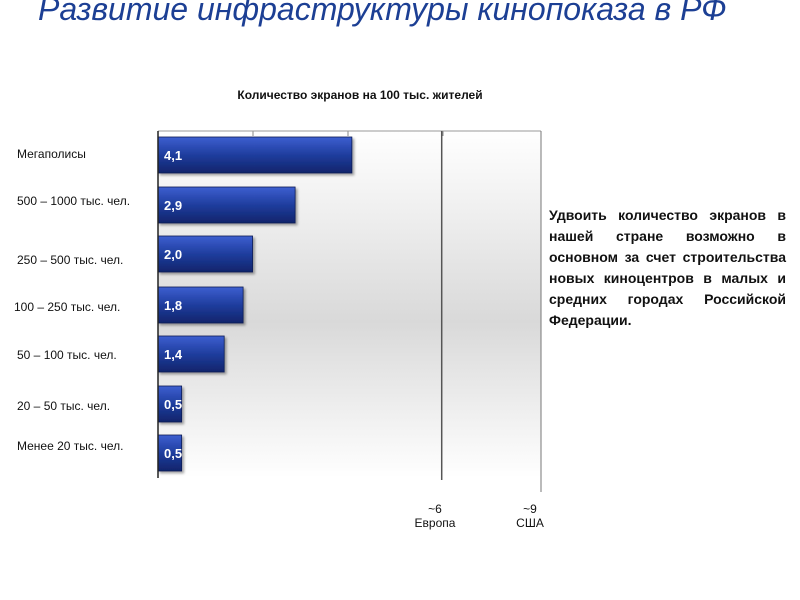 The height and width of the screenshot is (600, 800). Describe the element at coordinates (173, 205) in the screenshot. I see `bar-value-label: 2,9` at that location.